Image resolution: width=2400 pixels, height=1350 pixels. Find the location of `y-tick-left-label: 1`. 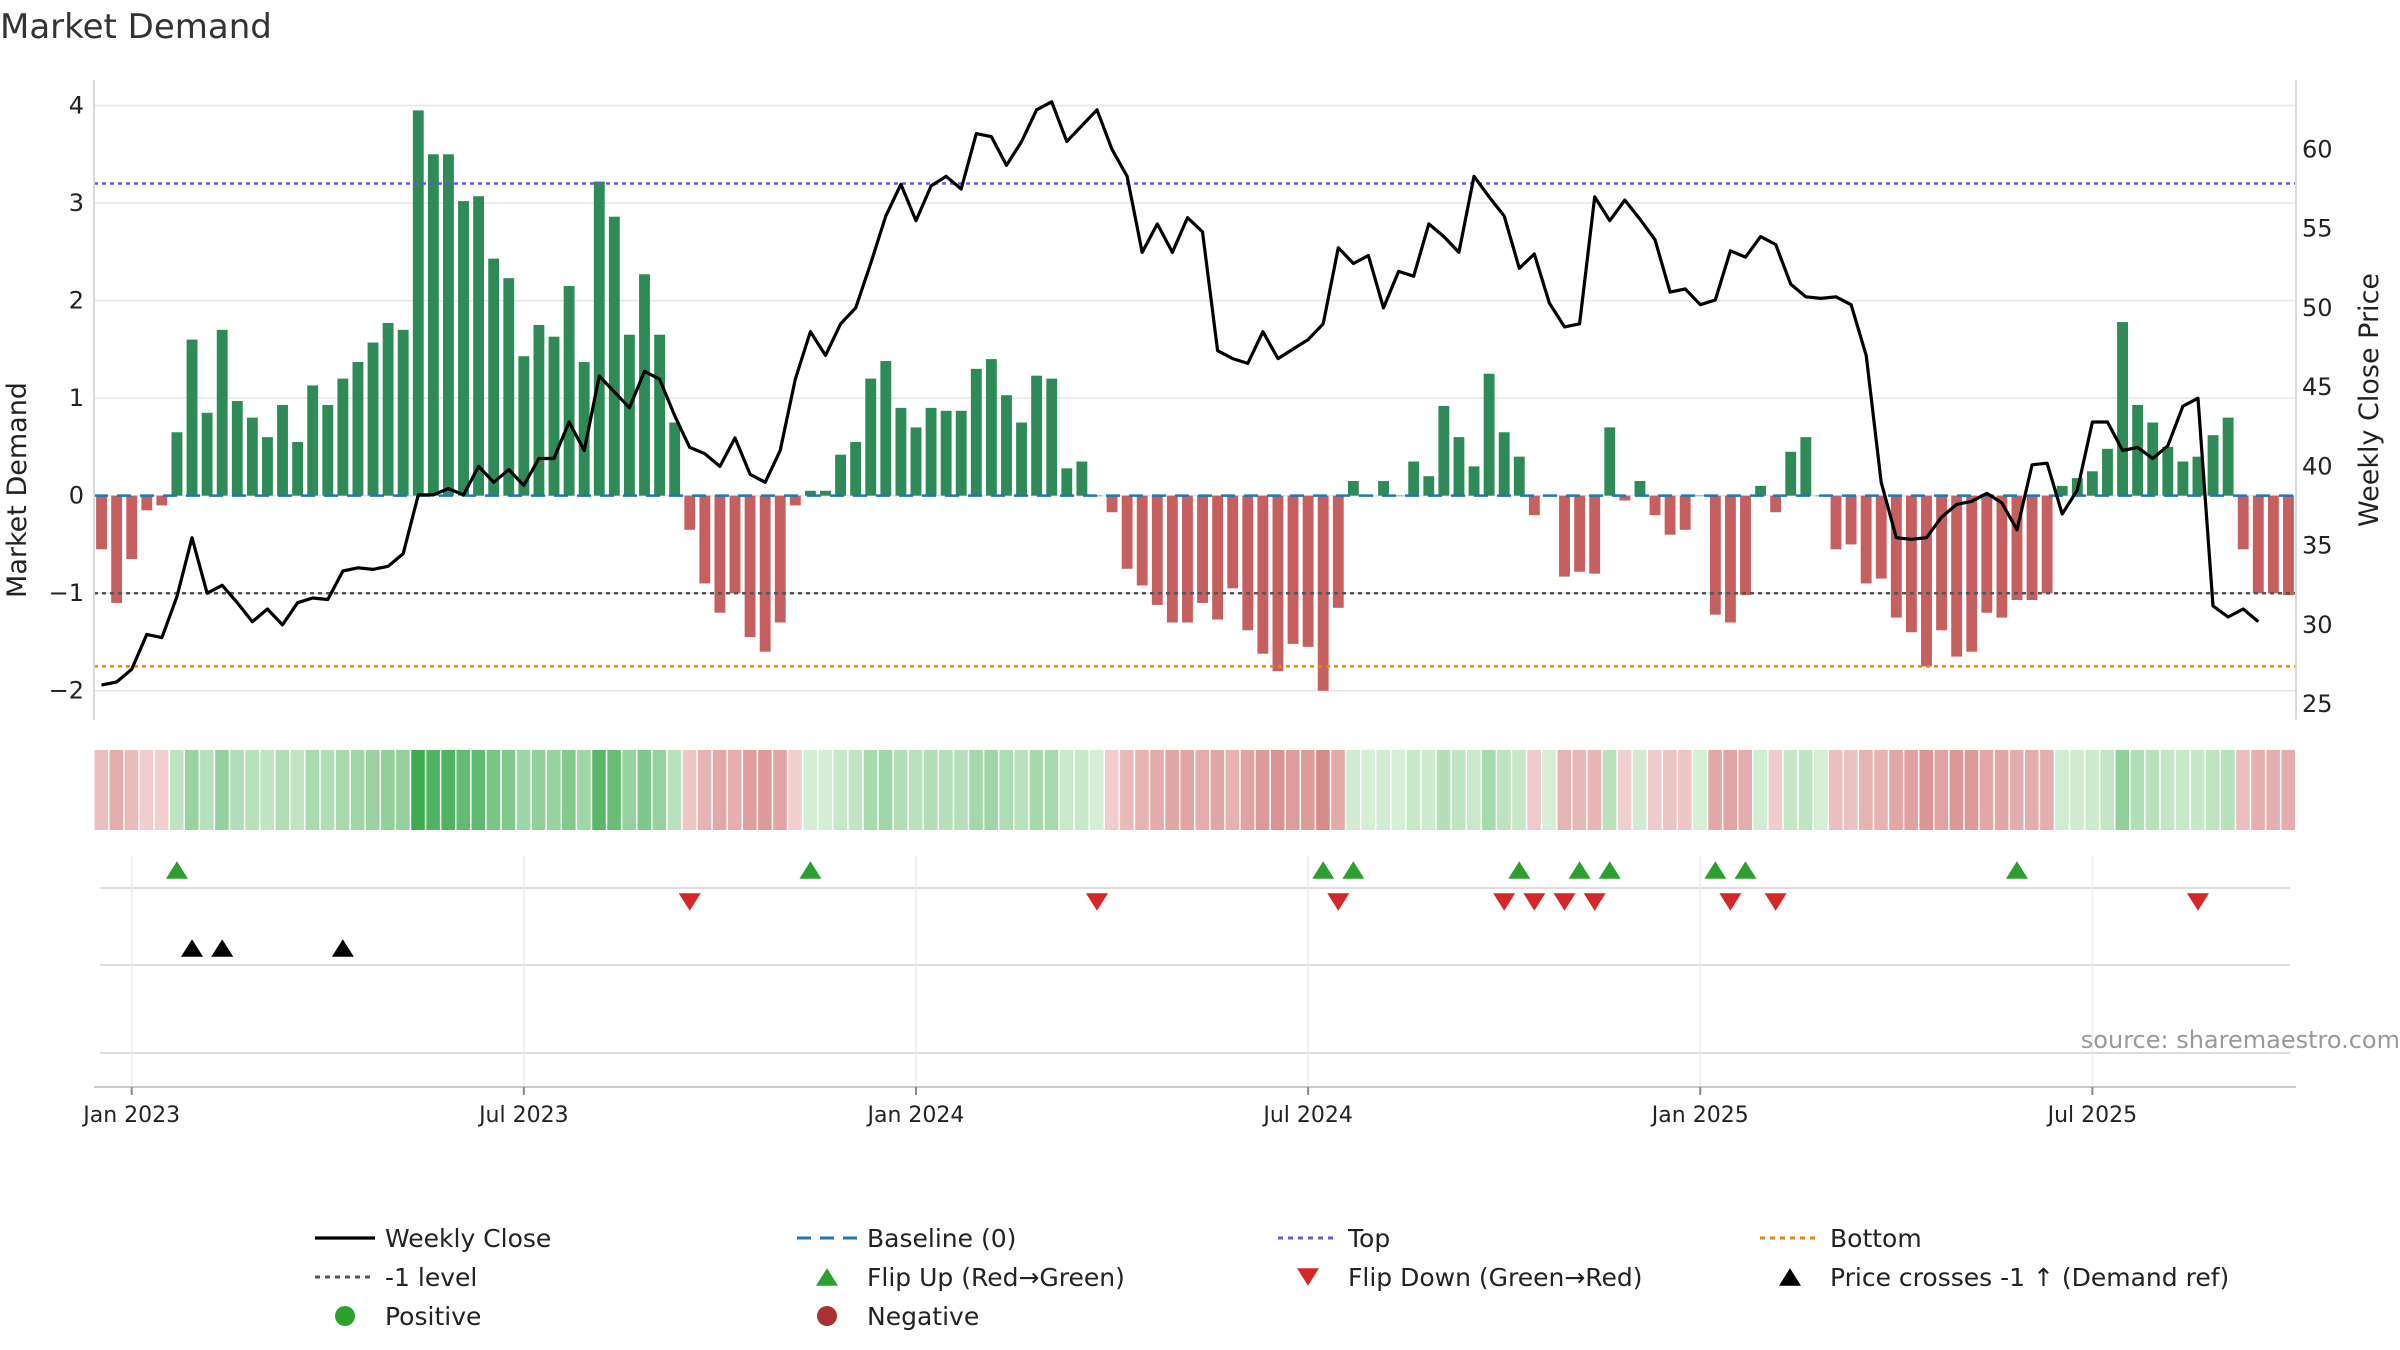

y-tick-left-label: 1 is located at coordinates (76, 398).